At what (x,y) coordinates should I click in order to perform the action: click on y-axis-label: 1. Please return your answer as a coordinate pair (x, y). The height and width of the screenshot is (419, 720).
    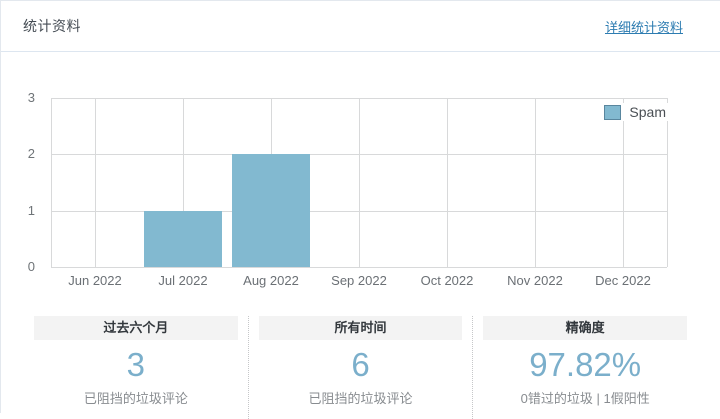
    Looking at the image, I should click on (31, 210).